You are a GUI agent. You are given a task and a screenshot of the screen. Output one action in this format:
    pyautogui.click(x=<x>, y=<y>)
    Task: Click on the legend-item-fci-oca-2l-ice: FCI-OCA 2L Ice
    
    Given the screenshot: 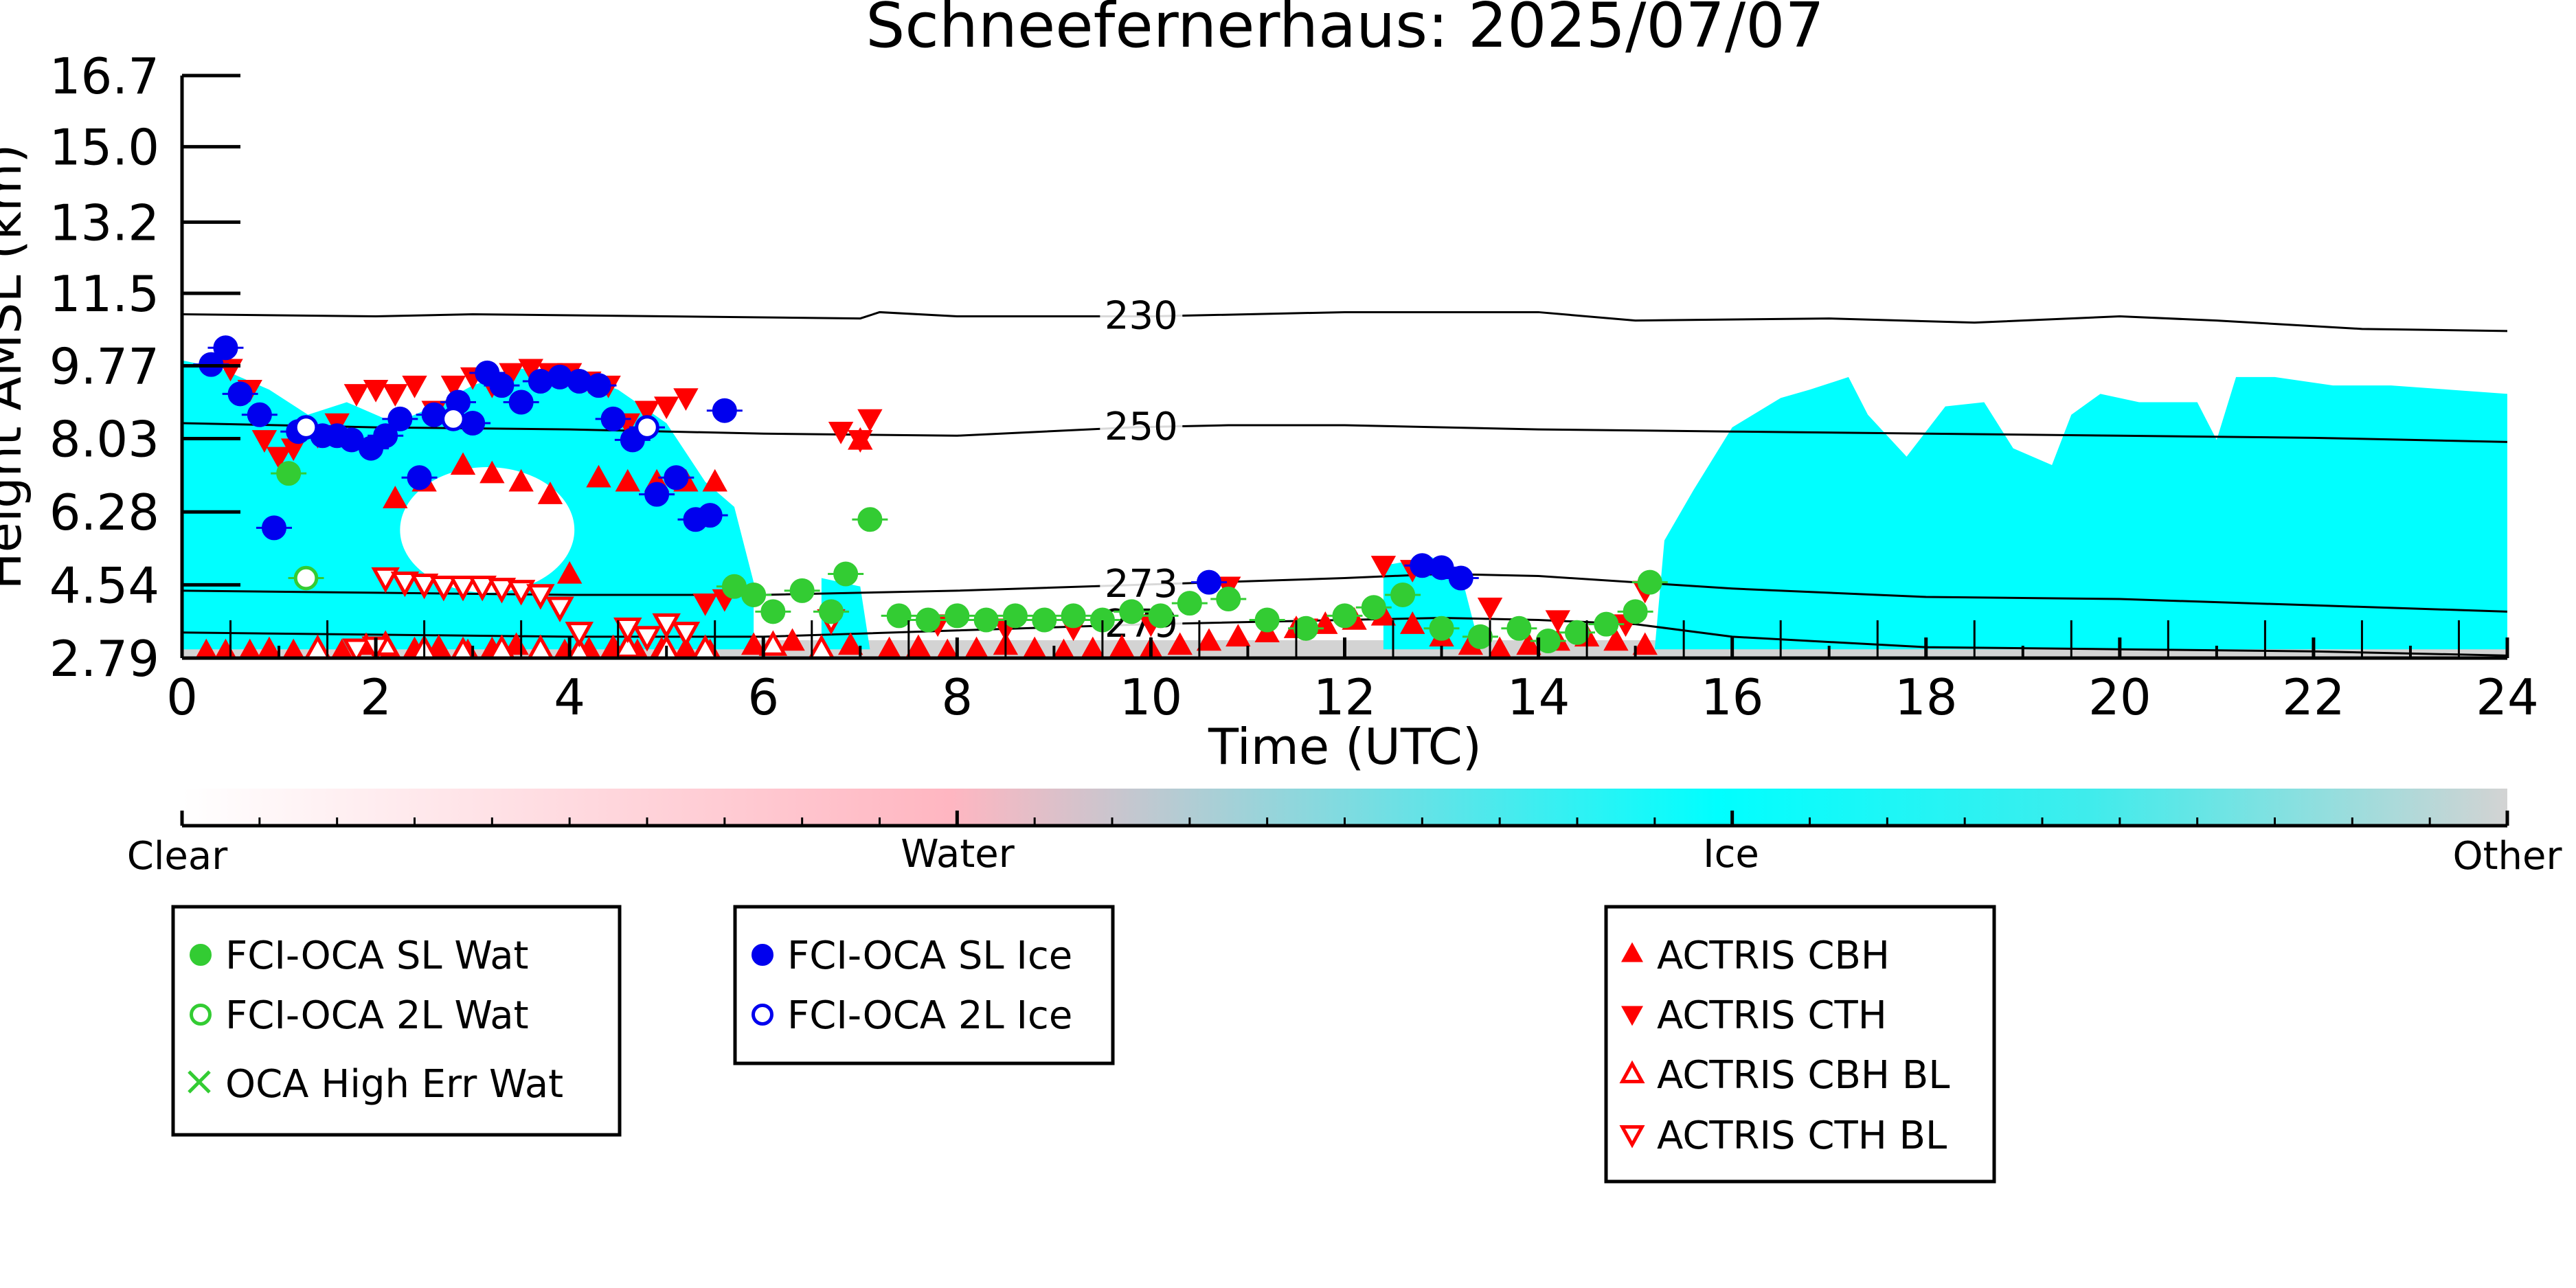 What is the action you would take?
    pyautogui.click(x=912, y=1015)
    